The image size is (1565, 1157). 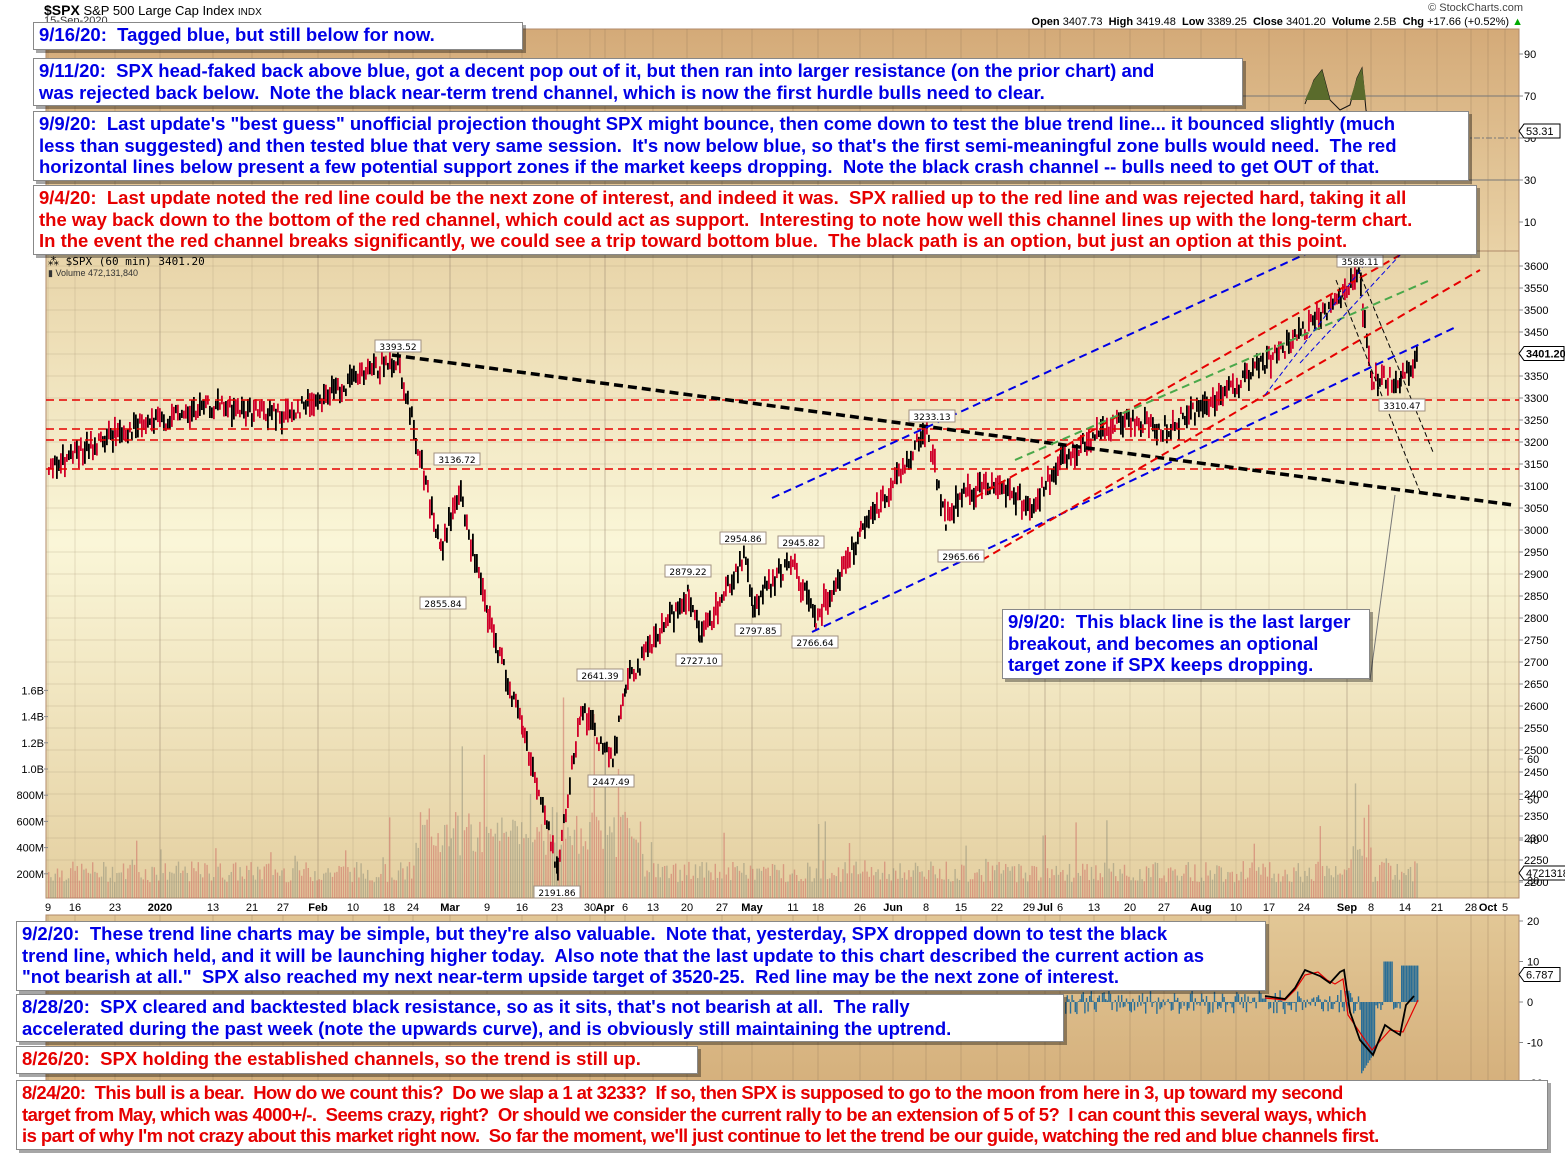 I want to click on high-label: High, so click(x=1121, y=22).